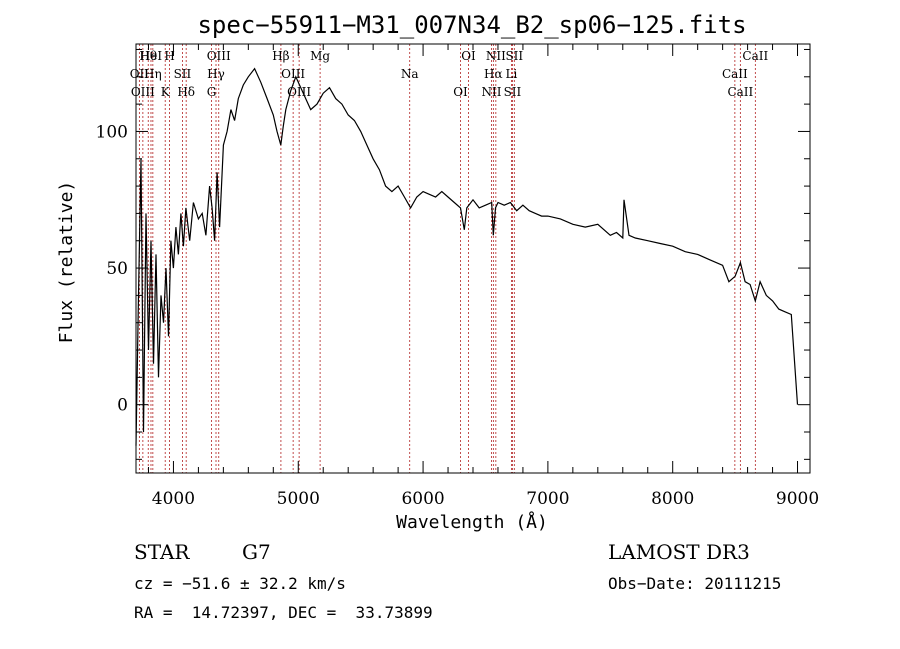  I want to click on spectral-line-label: Hα, so click(493, 74).